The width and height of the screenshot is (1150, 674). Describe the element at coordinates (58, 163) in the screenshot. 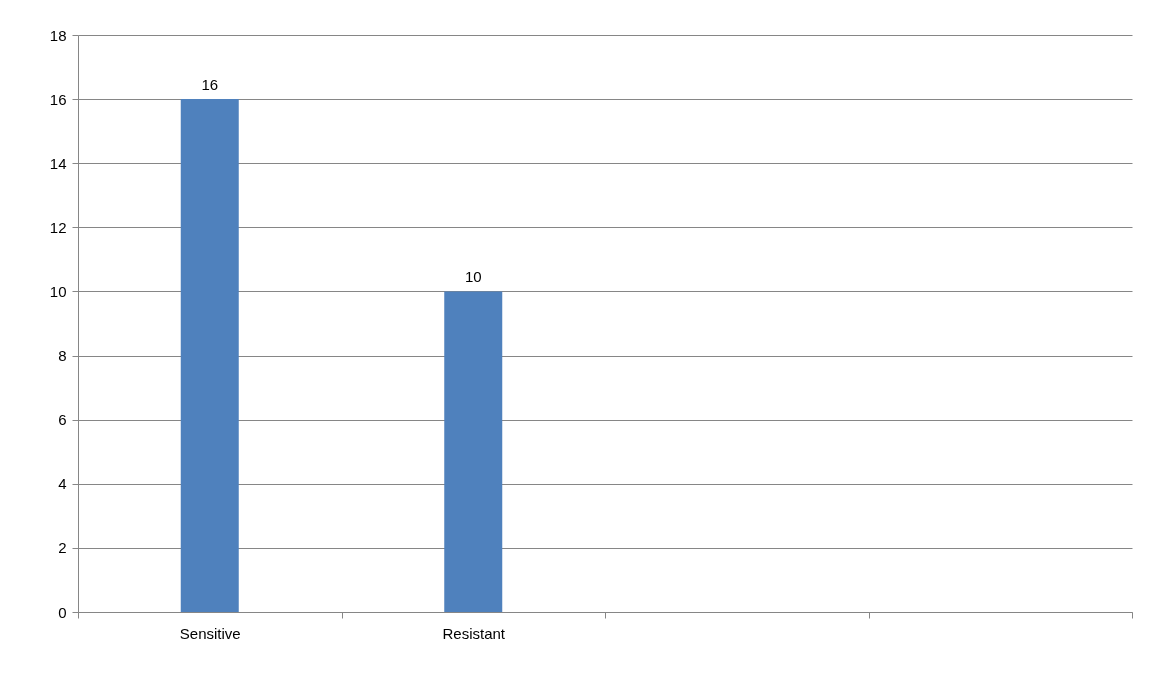

I see `y-tick-label: 14` at that location.